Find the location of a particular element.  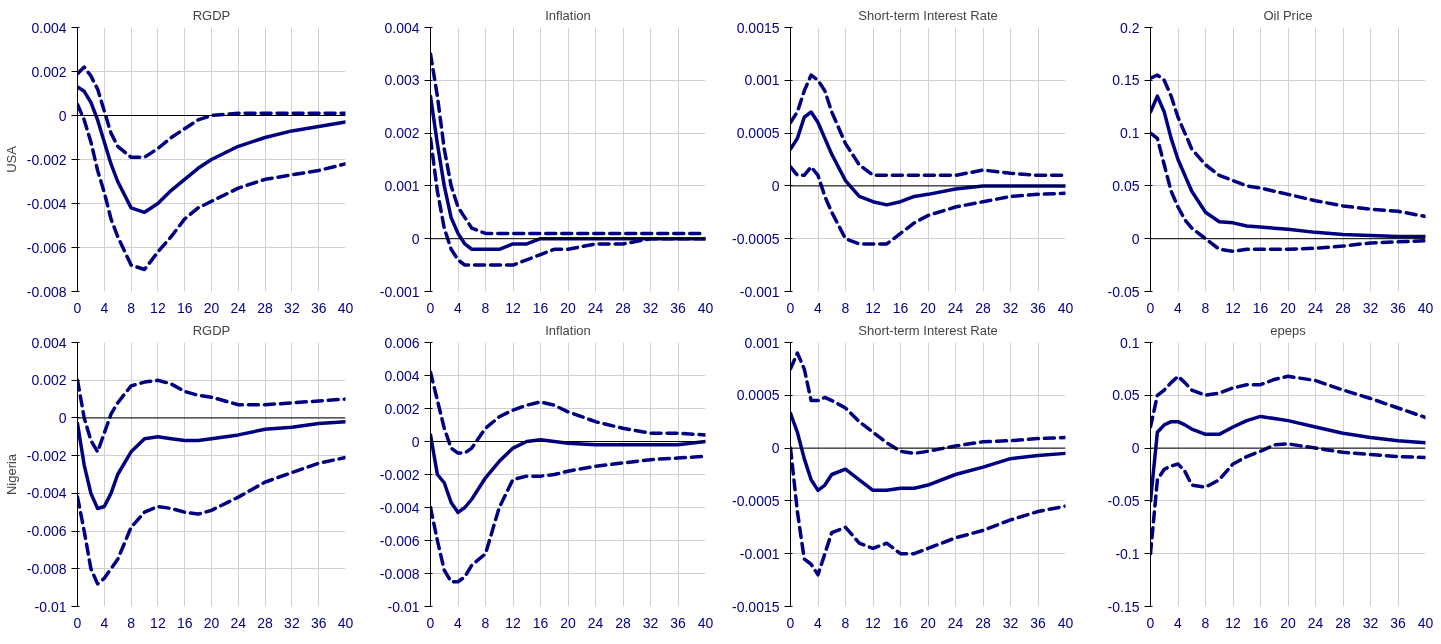

chart-title: Inflation is located at coordinates (568, 15).